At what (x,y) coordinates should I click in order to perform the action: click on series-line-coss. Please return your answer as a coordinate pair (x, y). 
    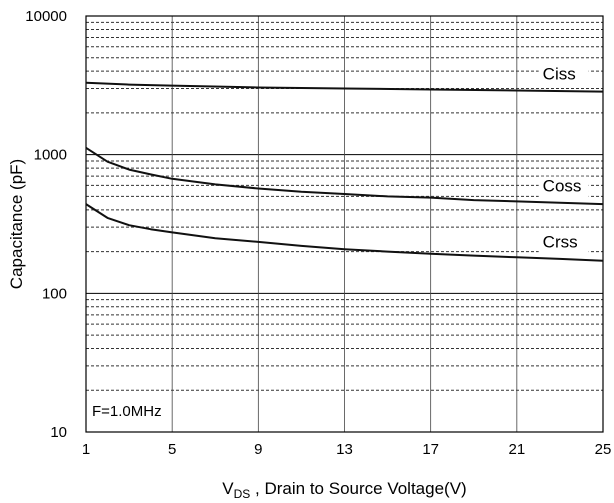
    Looking at the image, I should click on (344, 176).